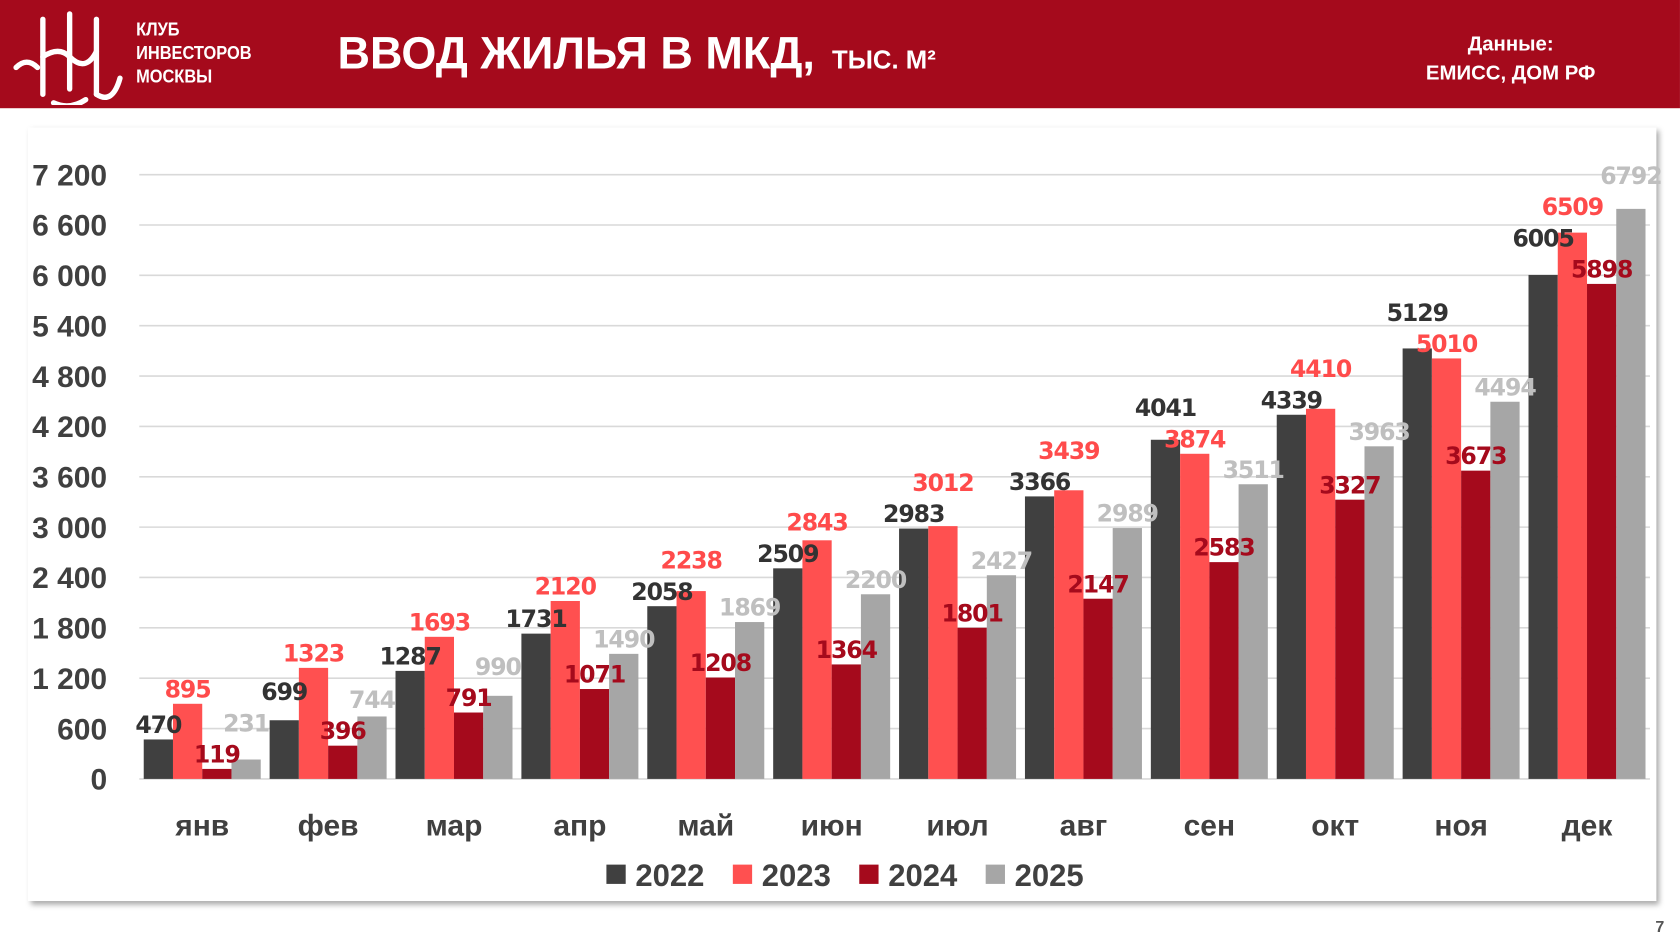 This screenshot has width=1680, height=945. What do you see at coordinates (194, 53) in the screenshot?
I see `club-line-2: ИНВЕСТОРОВ` at bounding box center [194, 53].